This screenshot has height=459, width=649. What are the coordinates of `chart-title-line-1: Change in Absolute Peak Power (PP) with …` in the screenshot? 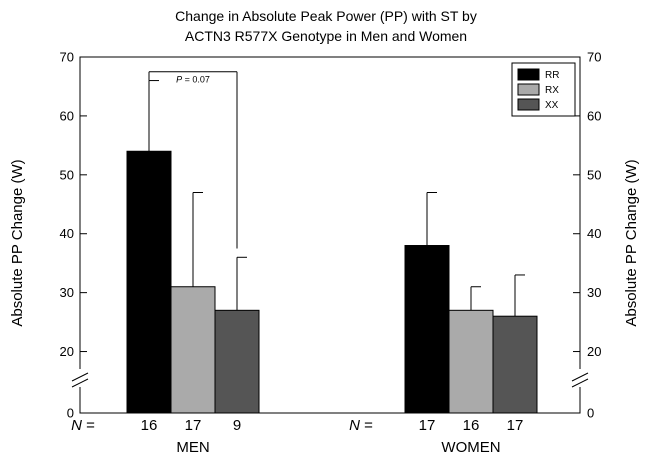 It's located at (326, 16).